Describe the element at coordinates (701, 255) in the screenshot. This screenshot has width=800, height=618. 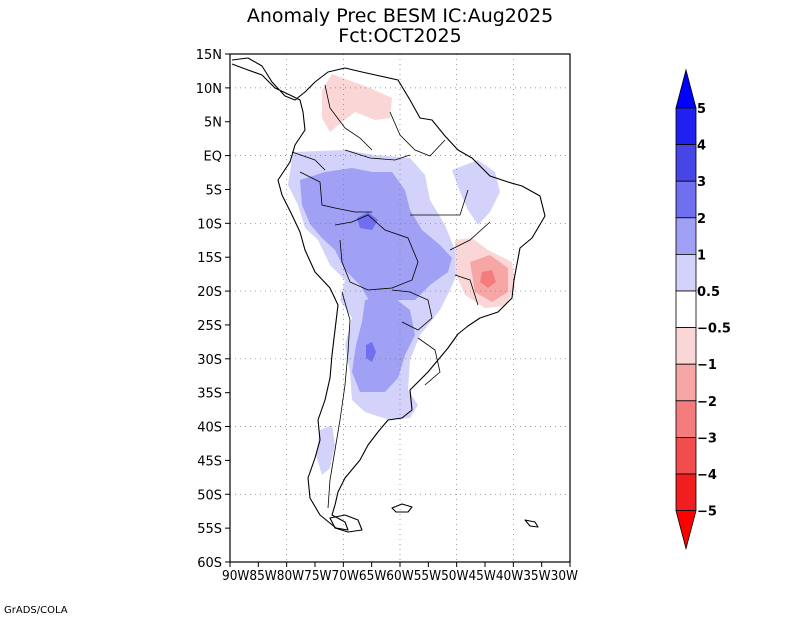
I see `colorbar-label: 1` at that location.